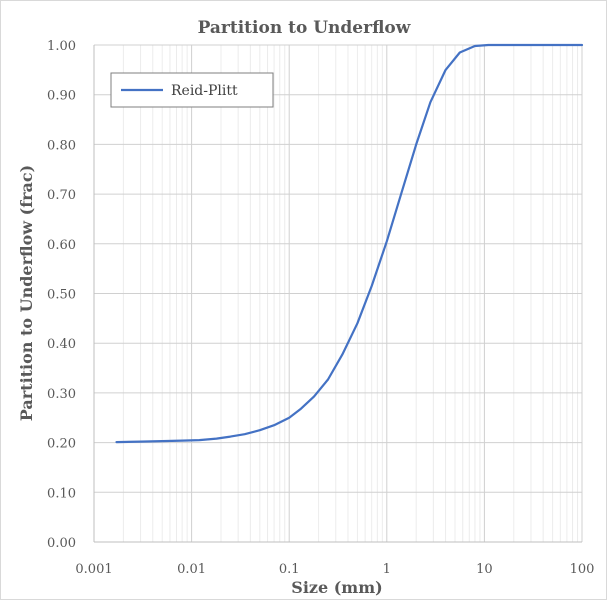 The height and width of the screenshot is (600, 607). I want to click on y-tick-label: 0.90, so click(61, 96).